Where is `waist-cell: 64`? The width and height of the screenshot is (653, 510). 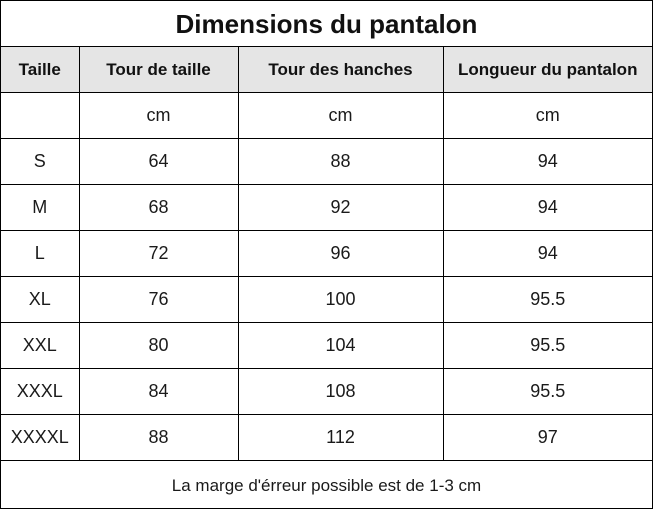 waist-cell: 64 is located at coordinates (158, 161).